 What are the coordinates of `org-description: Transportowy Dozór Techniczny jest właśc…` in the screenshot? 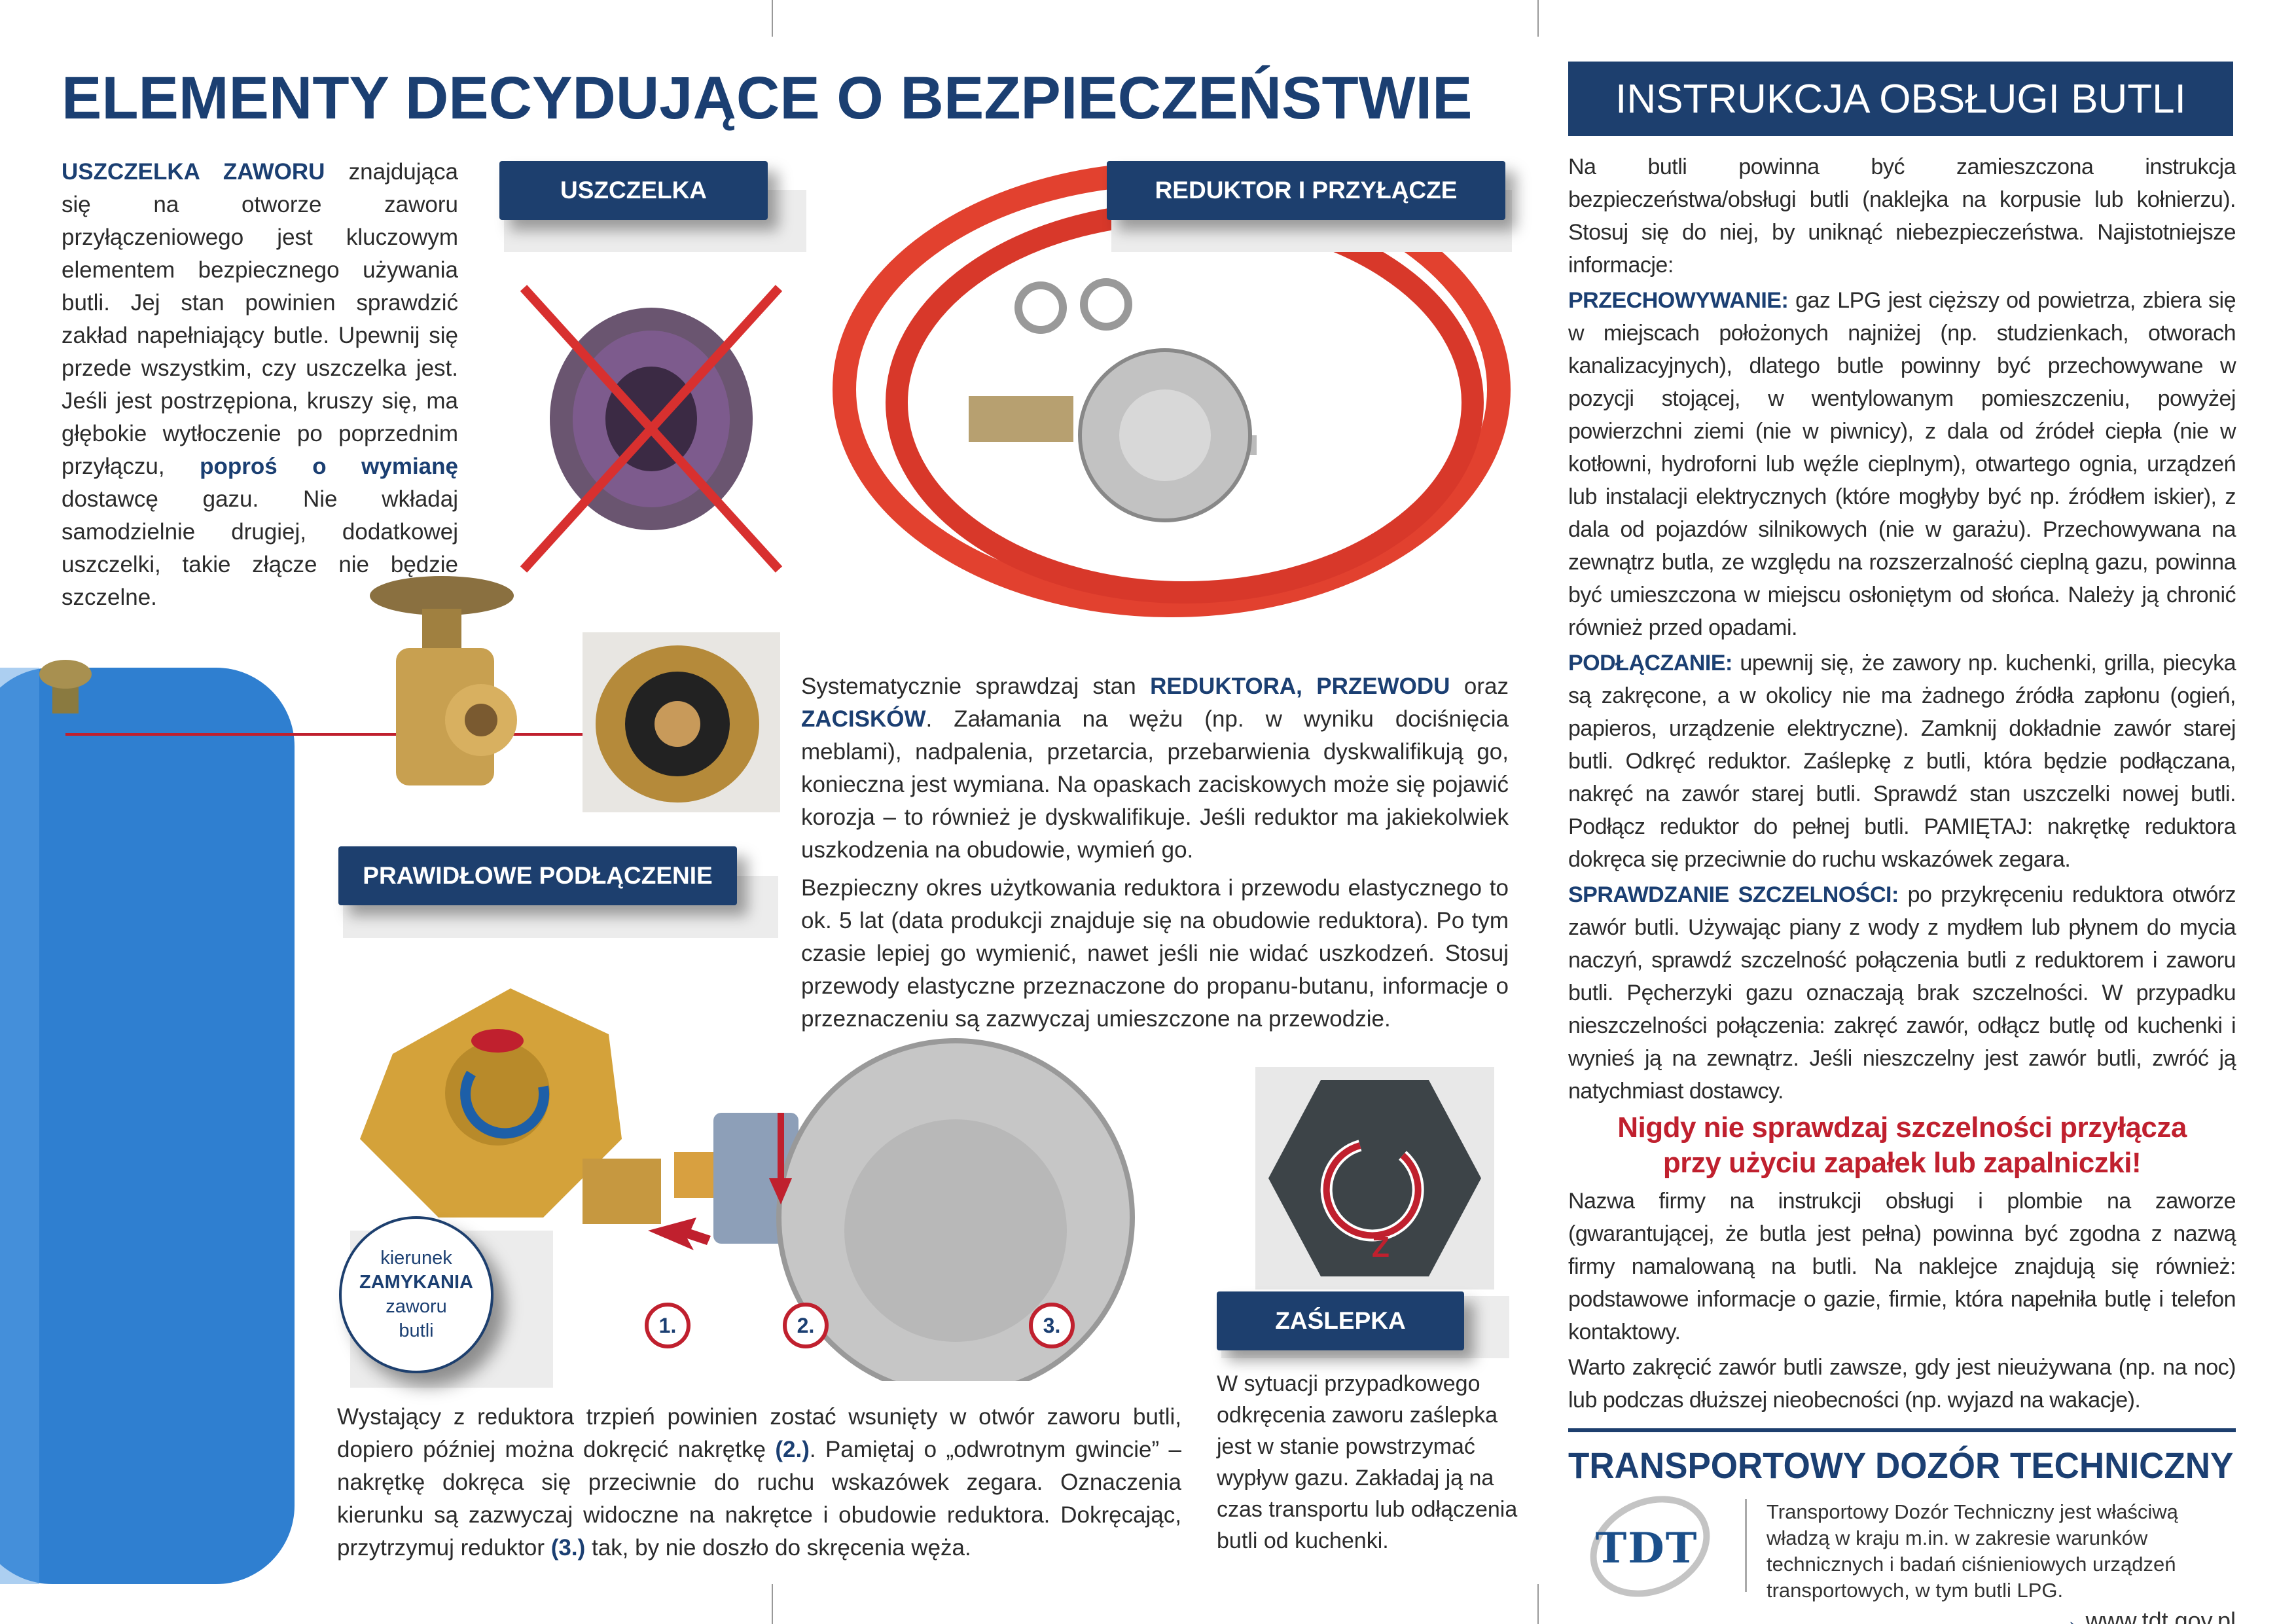 It's located at (1972, 1551).